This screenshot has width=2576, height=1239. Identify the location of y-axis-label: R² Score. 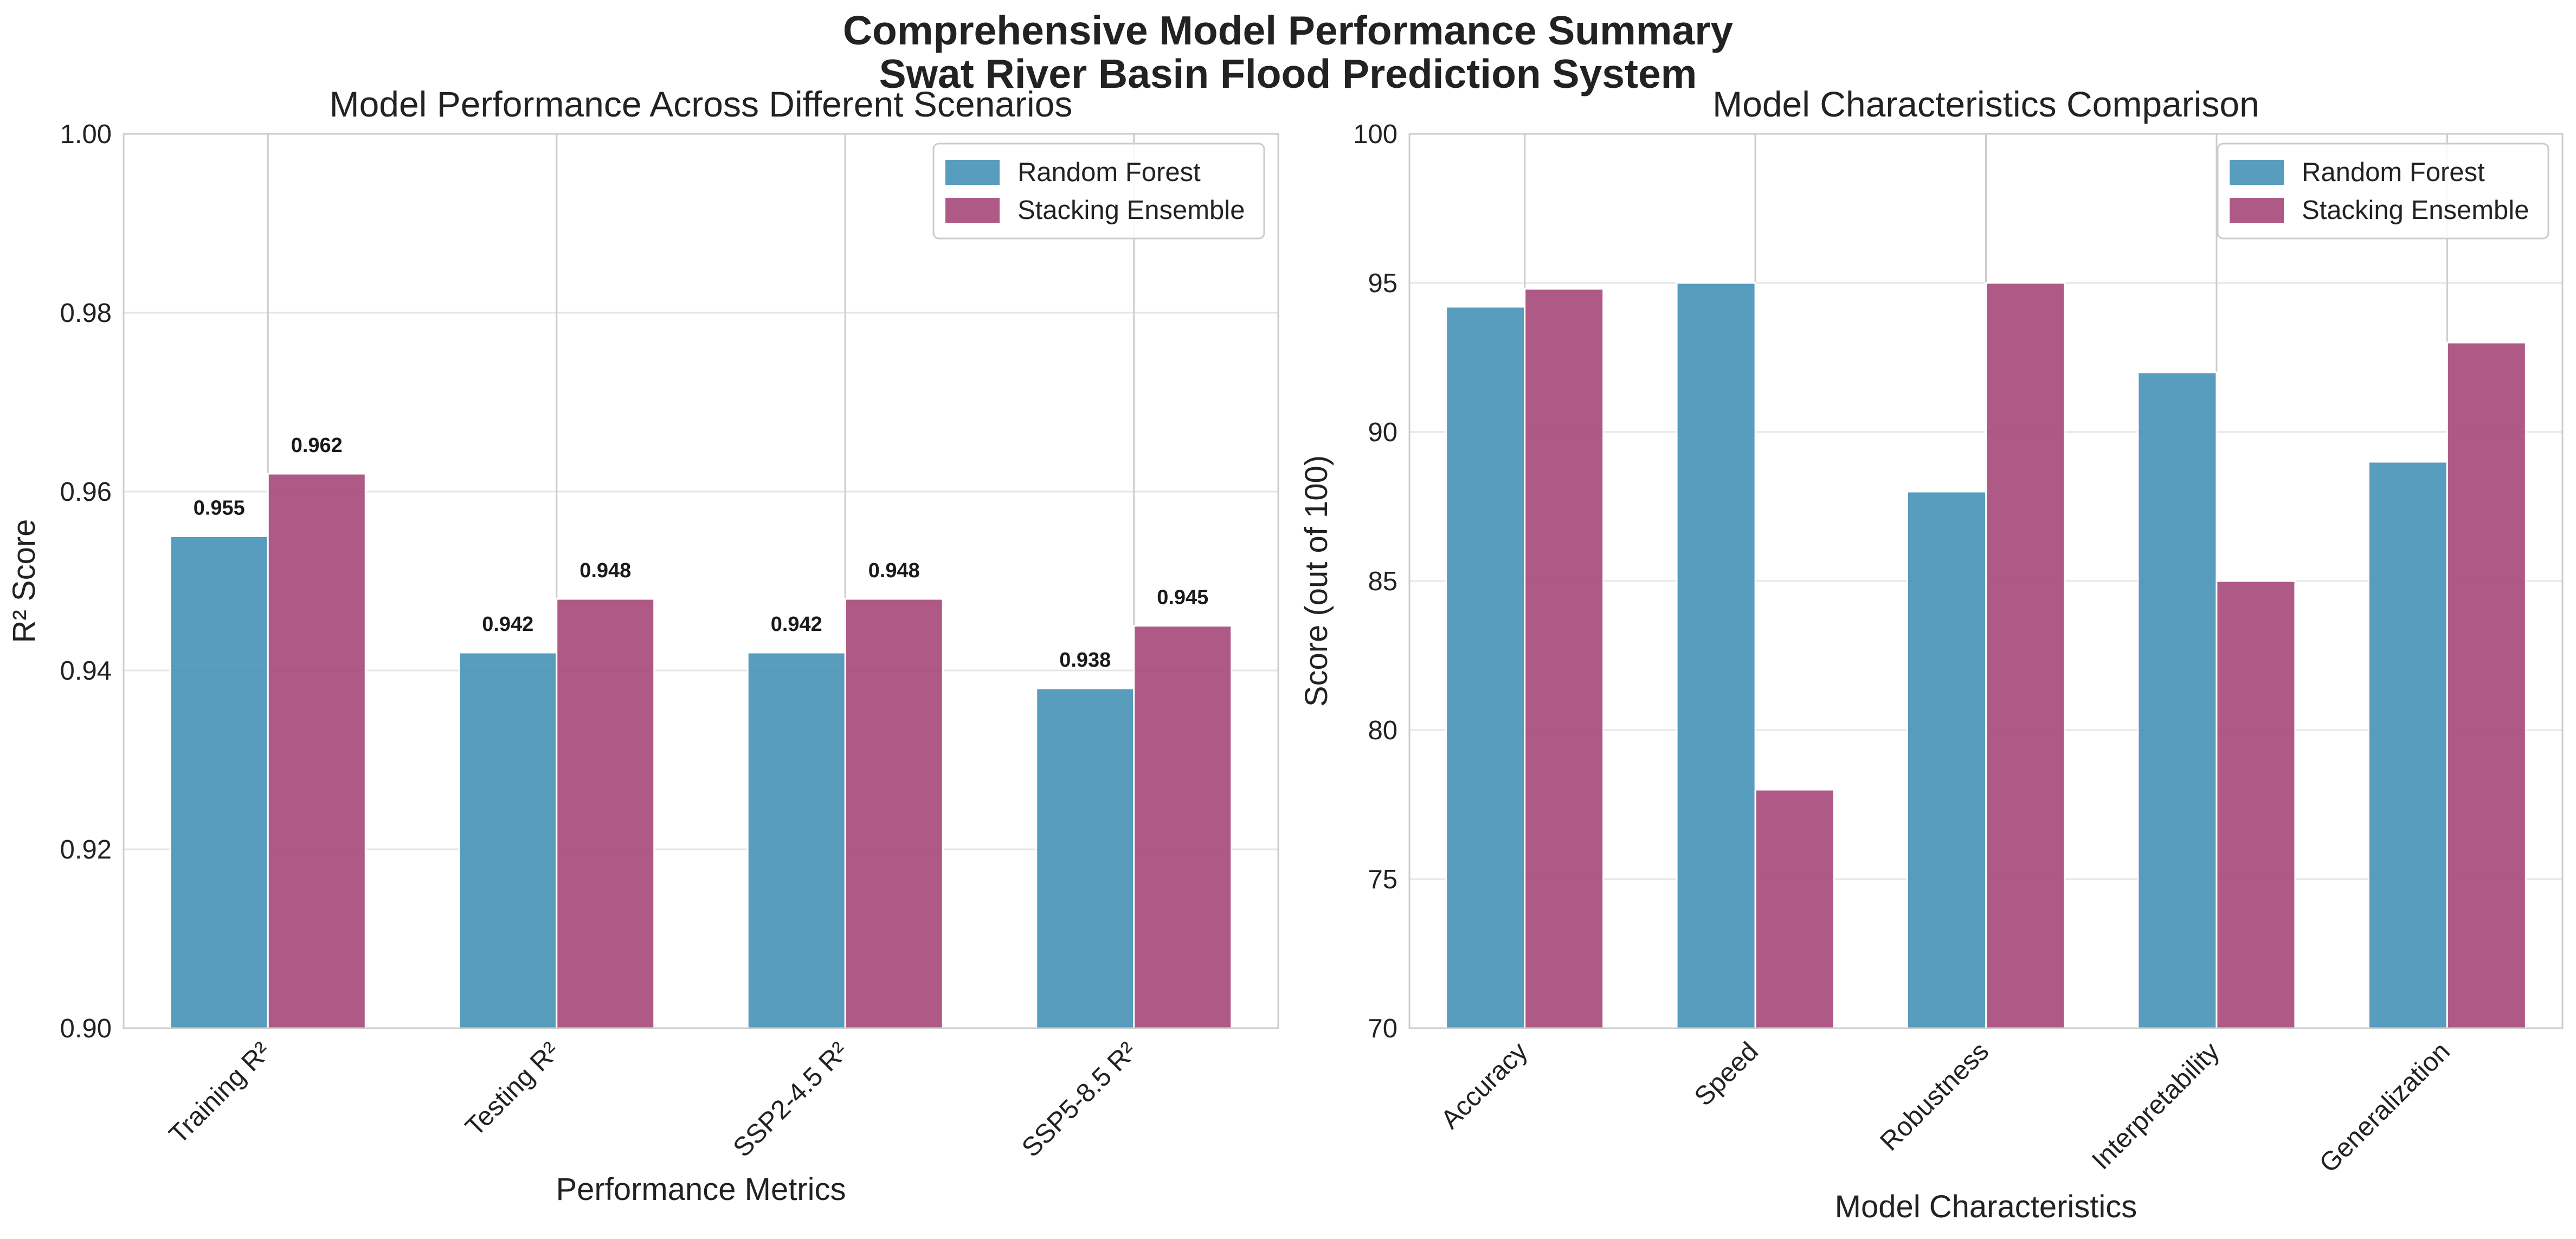
(24, 581).